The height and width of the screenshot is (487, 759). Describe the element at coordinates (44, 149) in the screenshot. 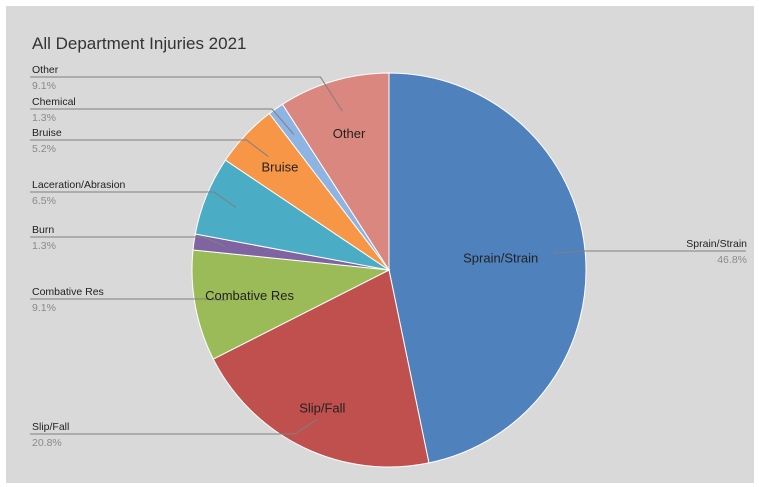

I see `slice-percent-label: 5.2%` at that location.